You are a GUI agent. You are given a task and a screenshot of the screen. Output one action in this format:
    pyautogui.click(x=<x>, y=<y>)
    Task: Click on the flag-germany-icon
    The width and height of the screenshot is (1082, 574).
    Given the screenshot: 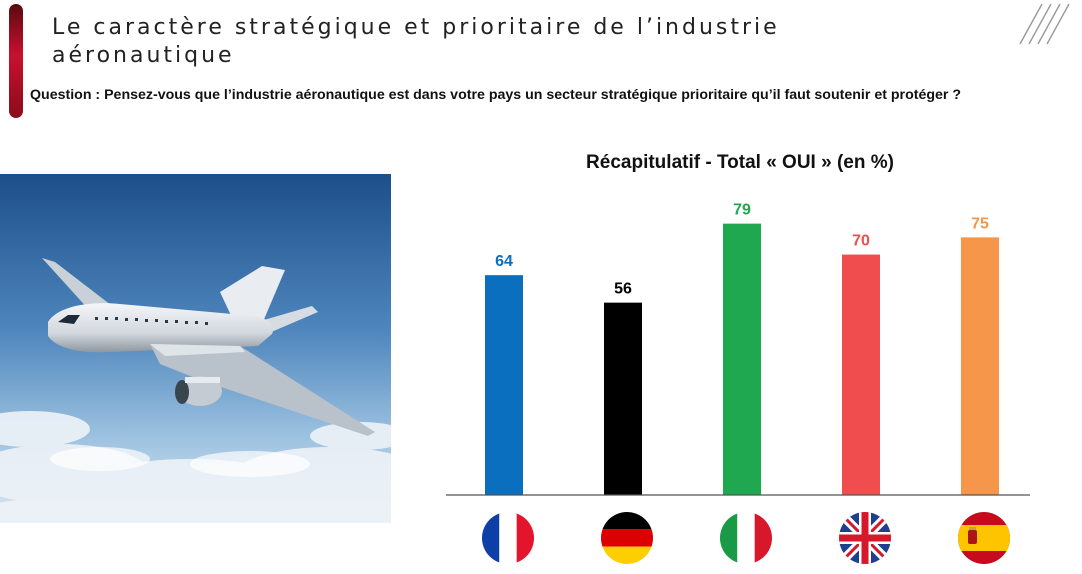 What is the action you would take?
    pyautogui.click(x=627, y=538)
    